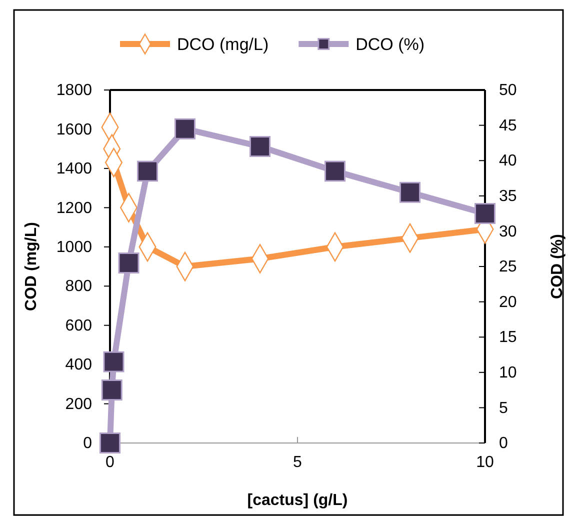 Image resolution: width=569 pixels, height=516 pixels. Describe the element at coordinates (78, 365) in the screenshot. I see `y-tick-label: 400` at that location.